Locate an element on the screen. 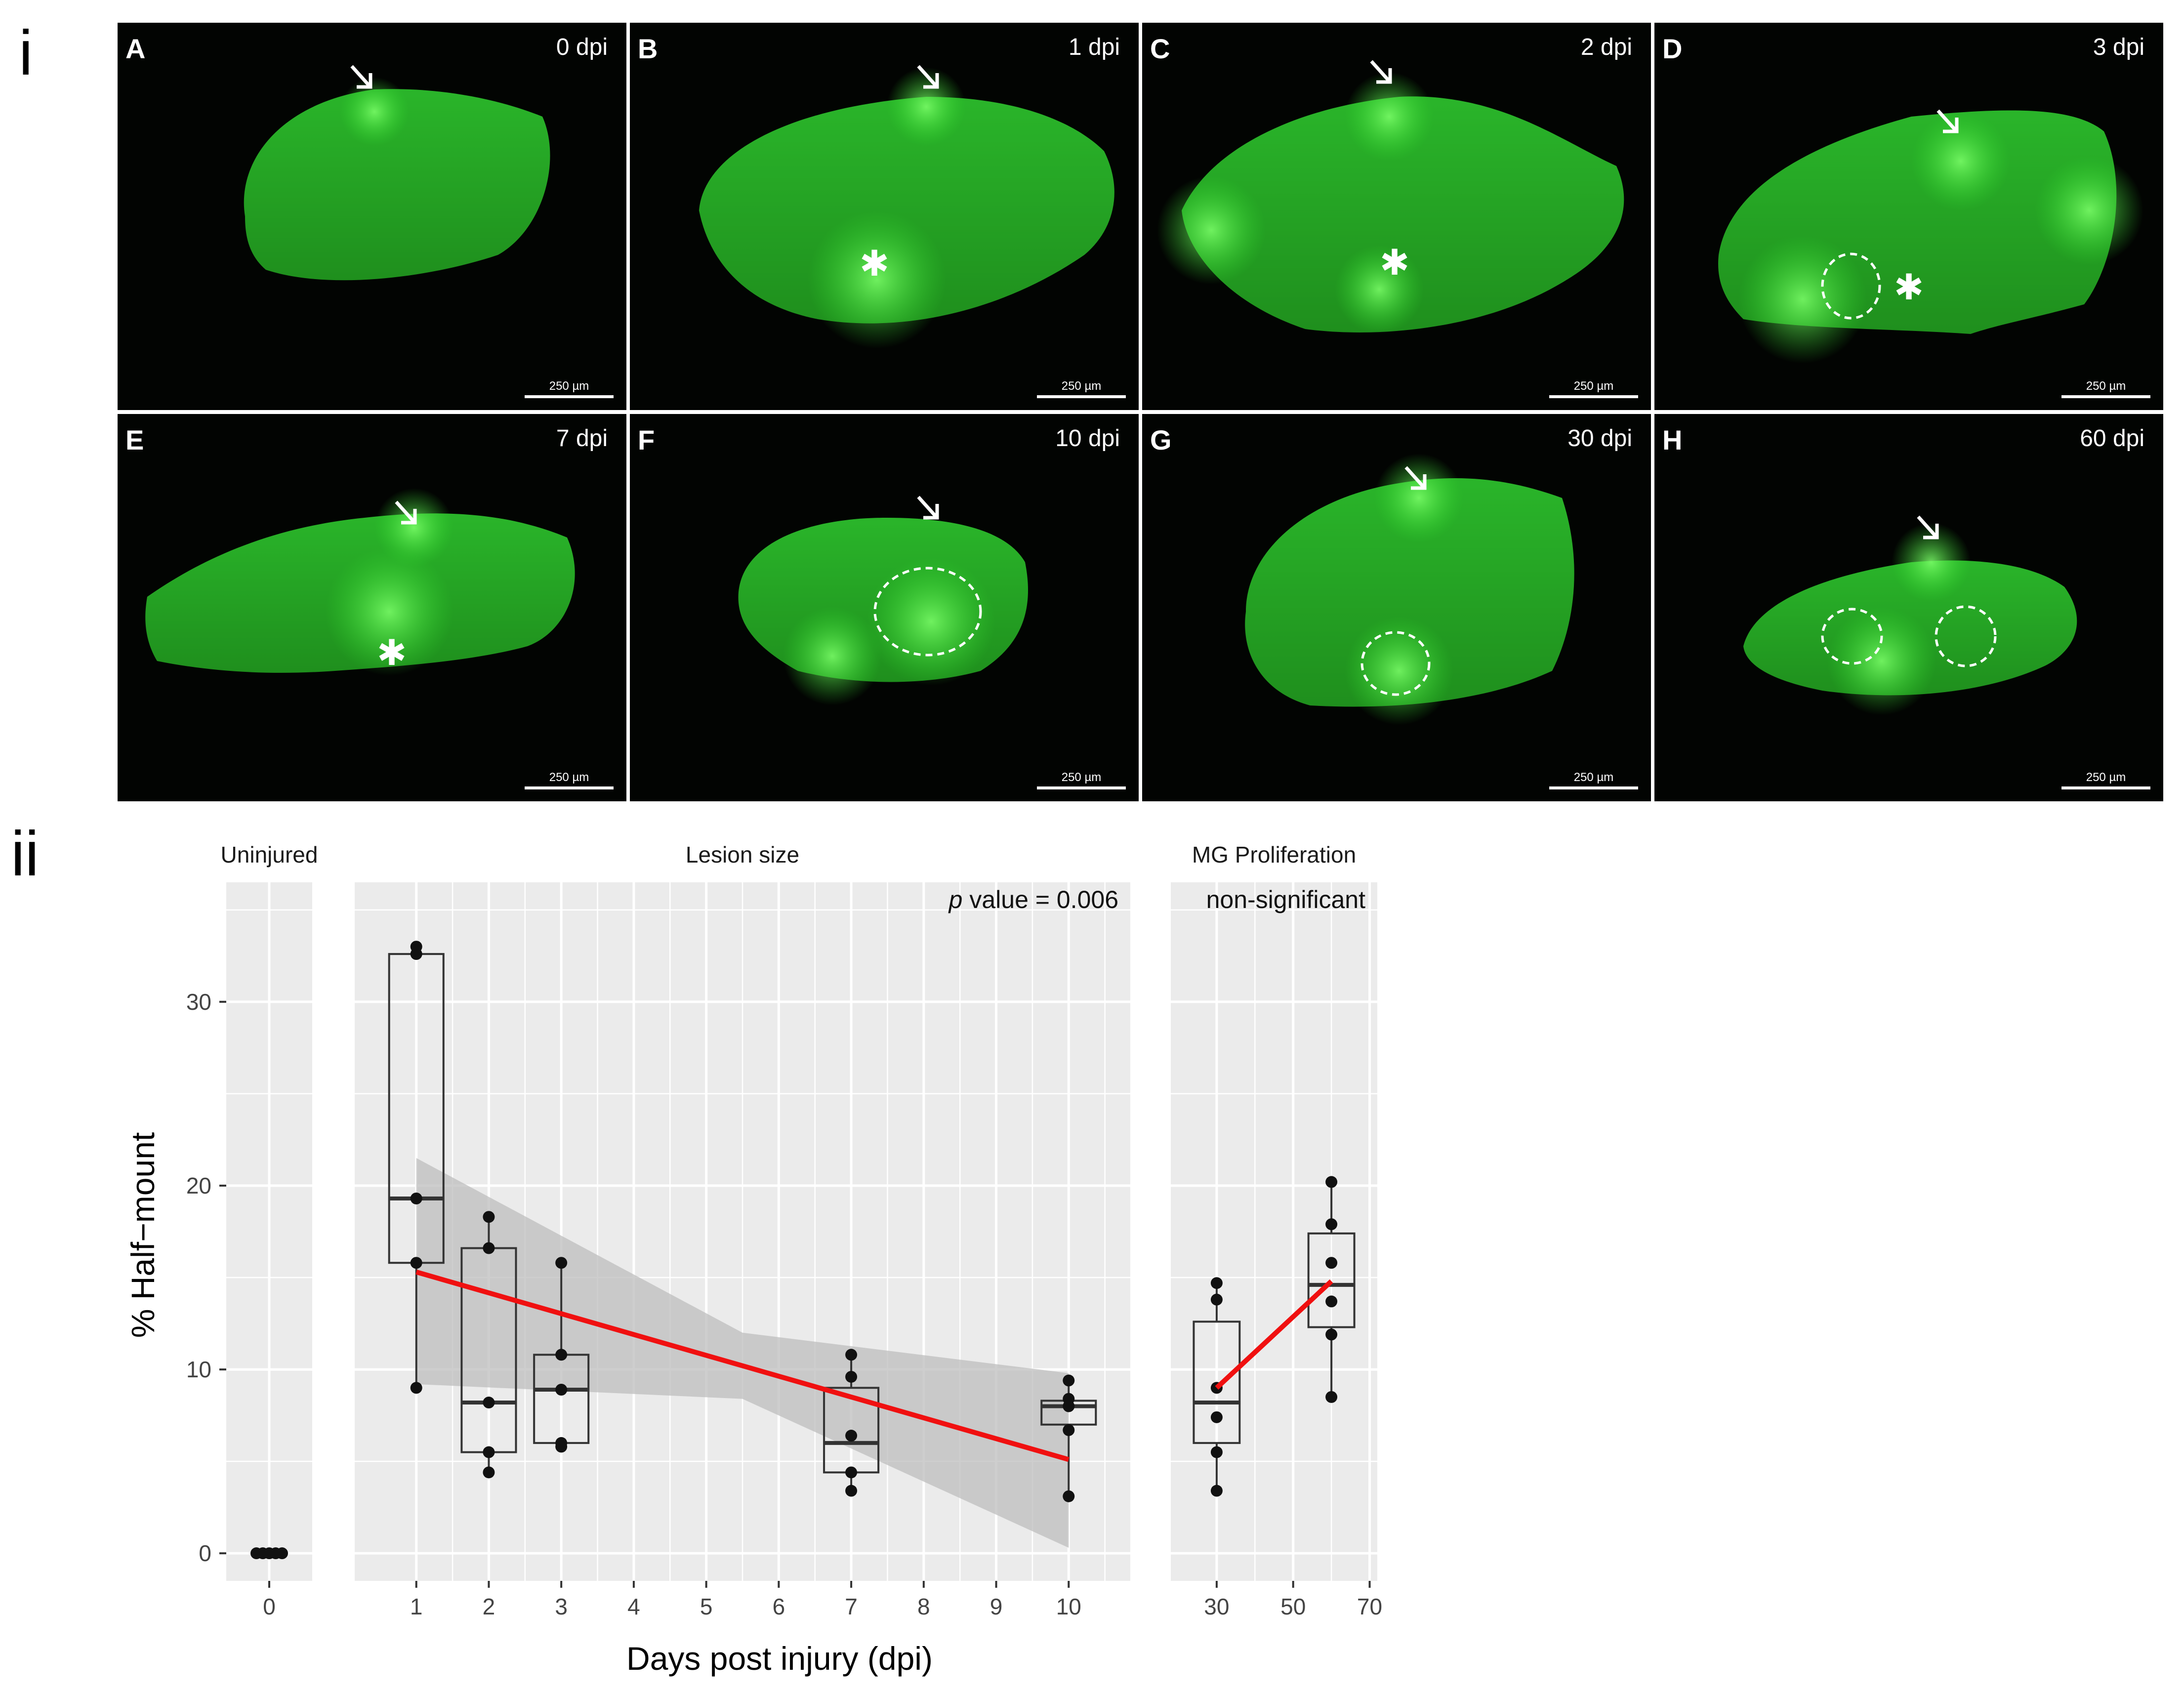  x-tick-label: 30 is located at coordinates (1216, 1606).